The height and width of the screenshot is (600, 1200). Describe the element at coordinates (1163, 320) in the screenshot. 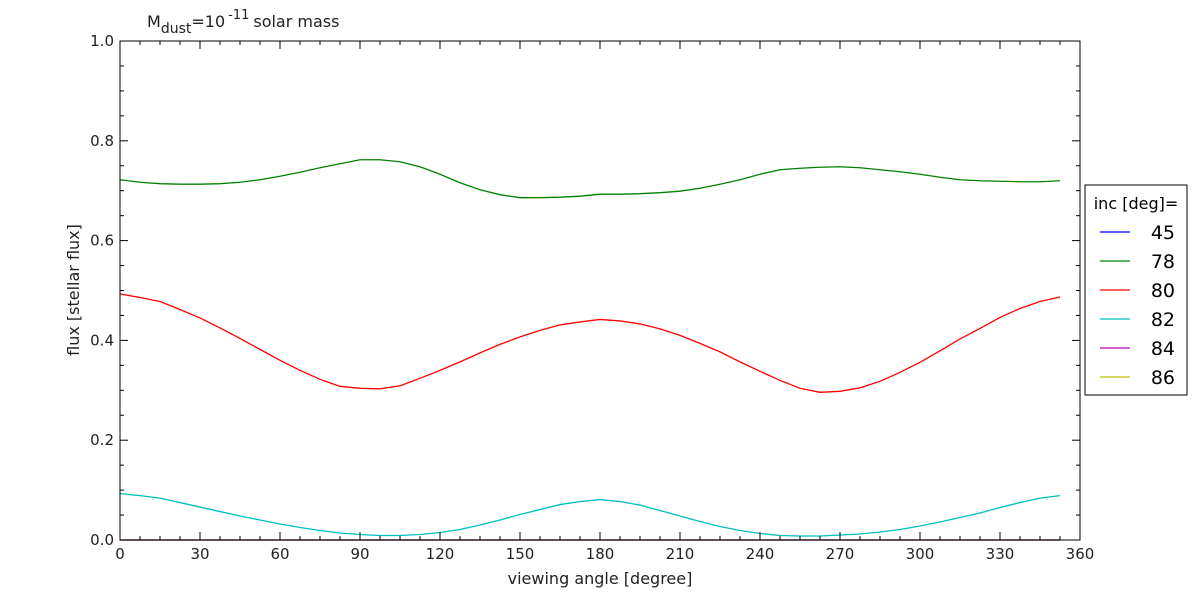

I see `legend-label-82: 82` at that location.